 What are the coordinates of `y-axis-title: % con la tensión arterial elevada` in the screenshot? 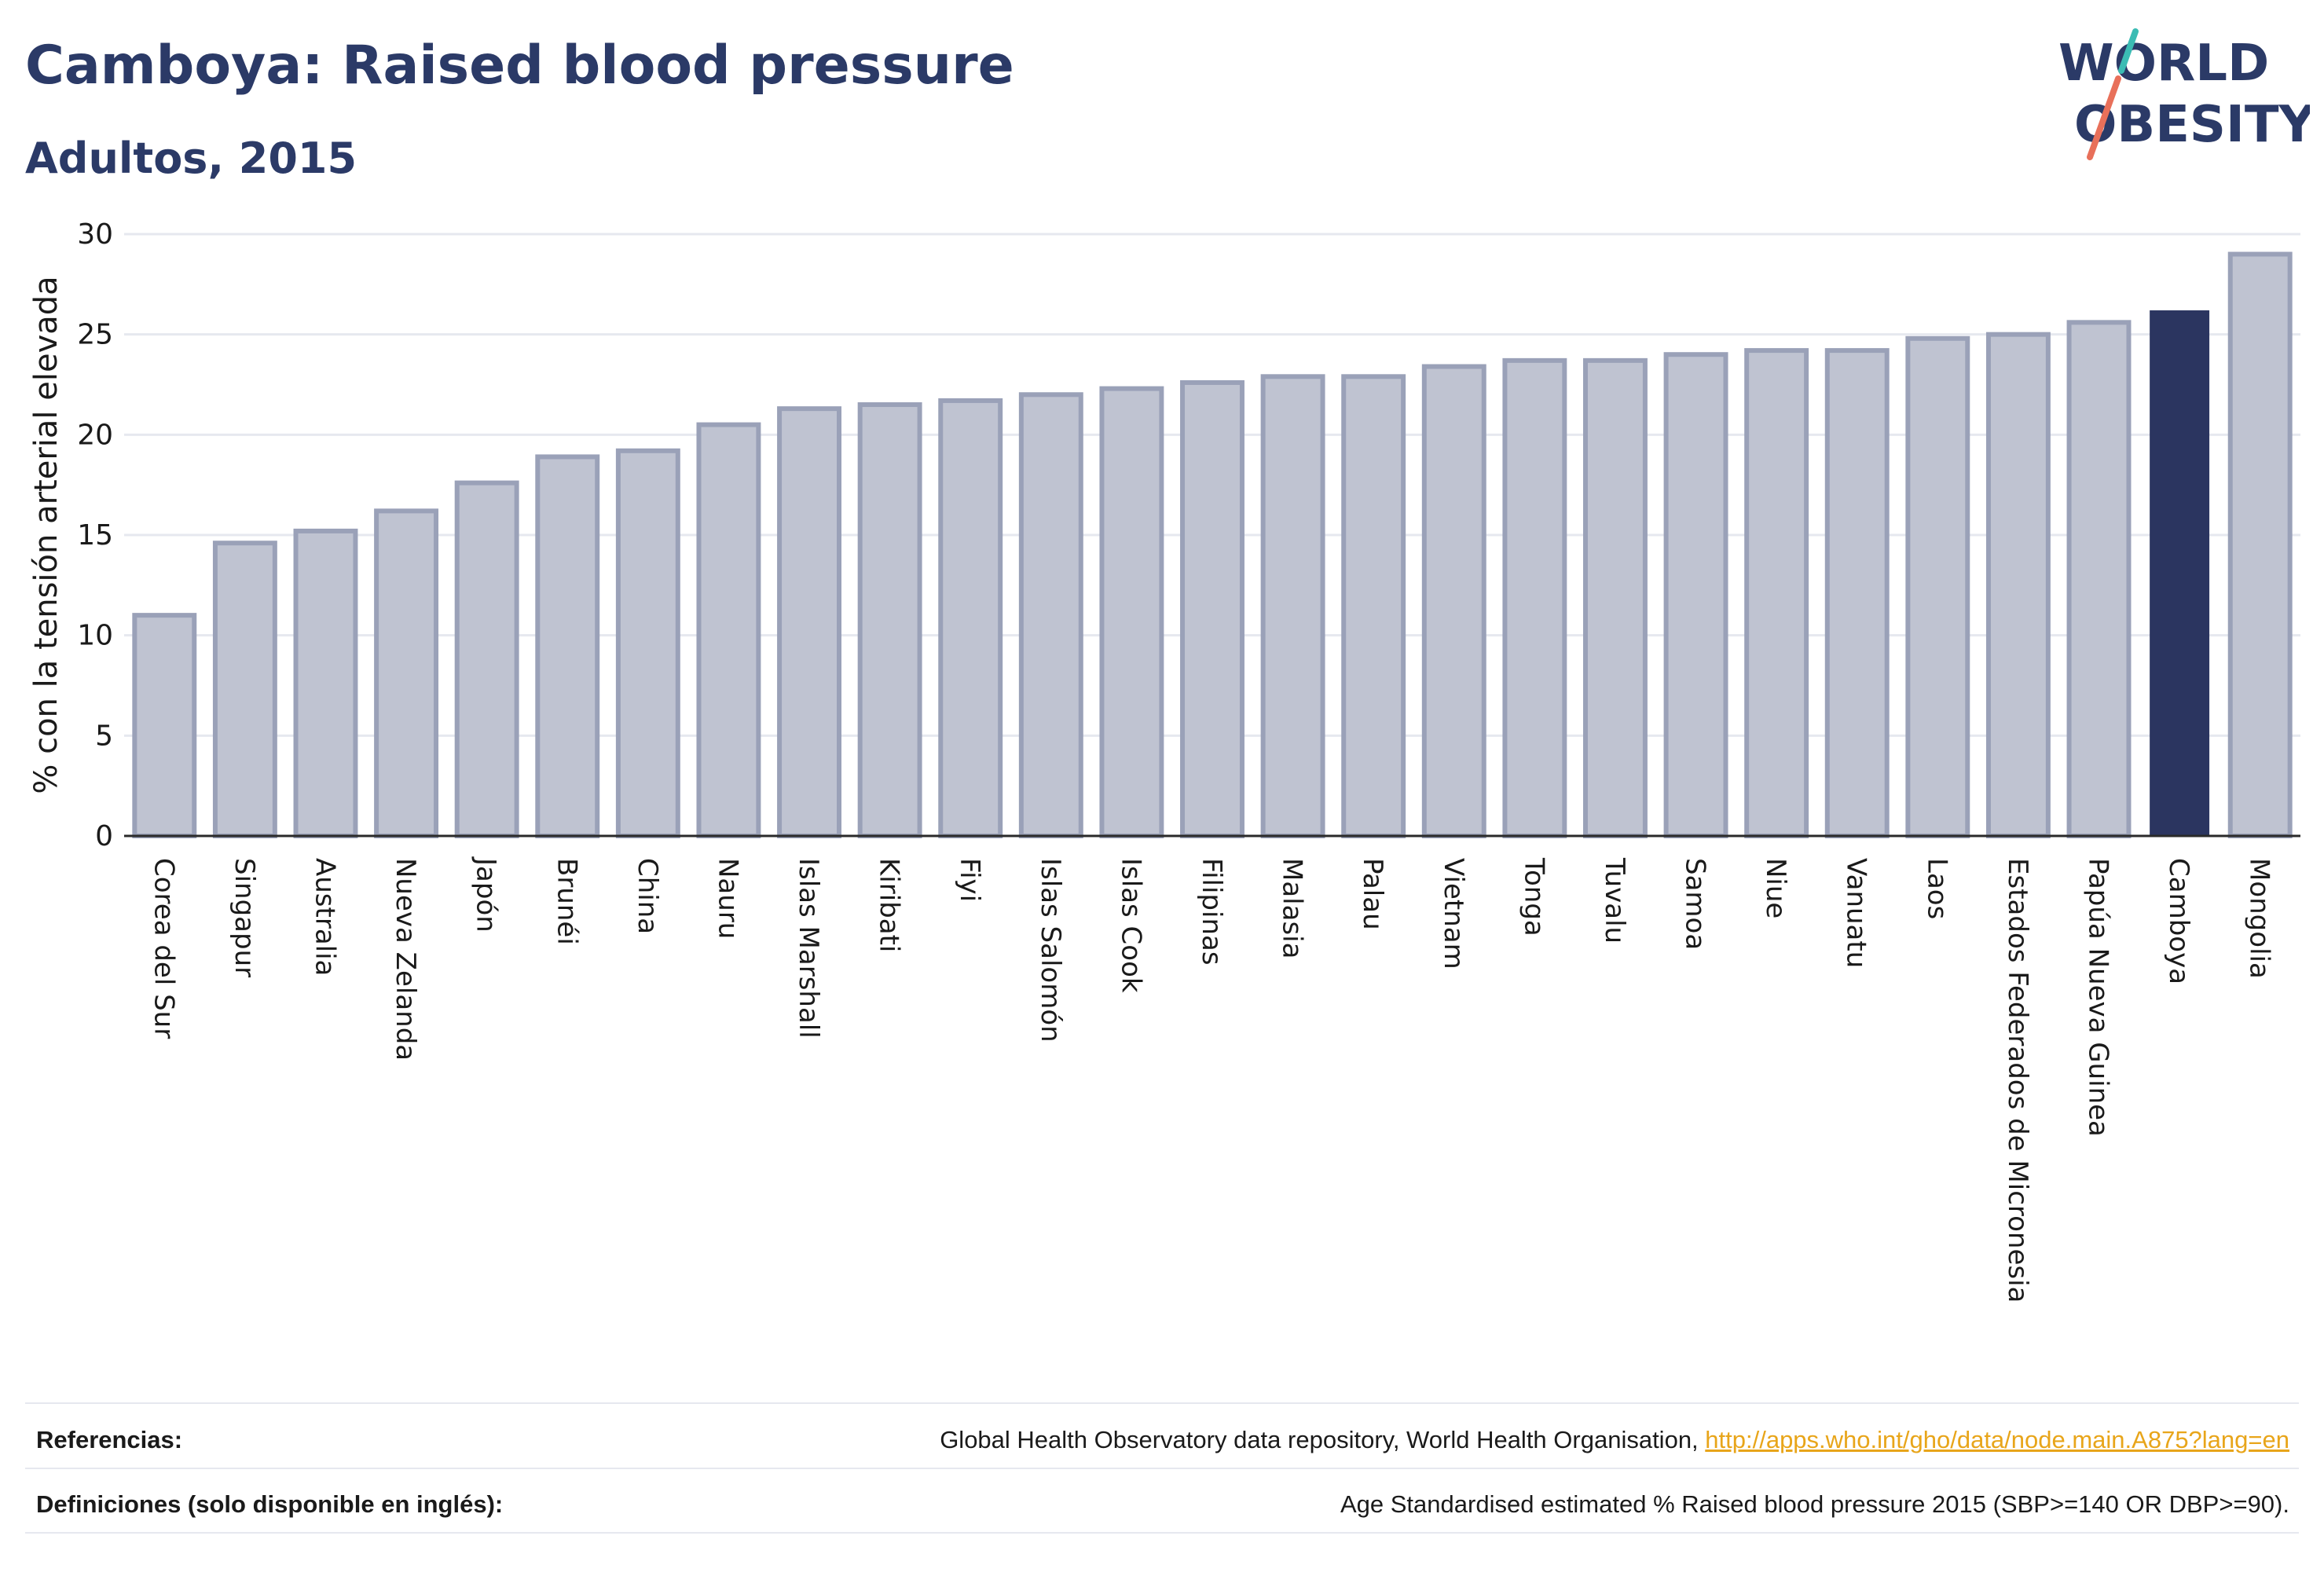 It's located at (46, 534).